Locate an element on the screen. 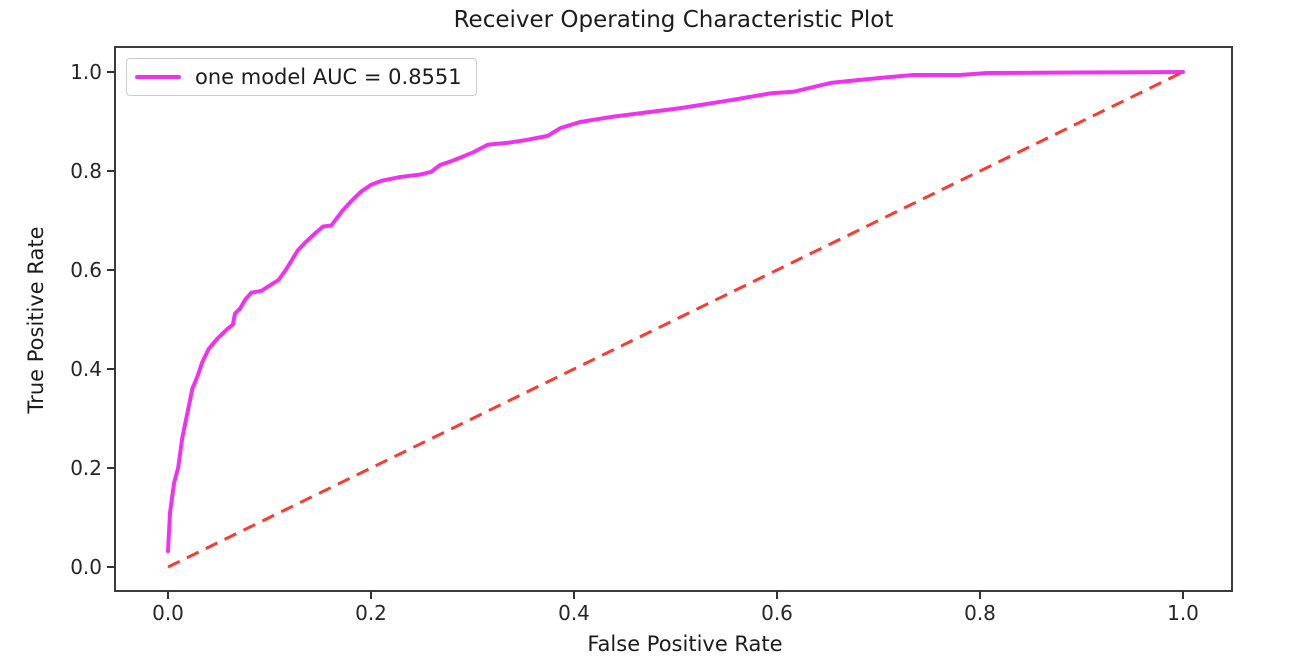  x-axis-ticks: 0.0 0.2 0.4 0.6 0.8 1.0 is located at coordinates (675, 608).